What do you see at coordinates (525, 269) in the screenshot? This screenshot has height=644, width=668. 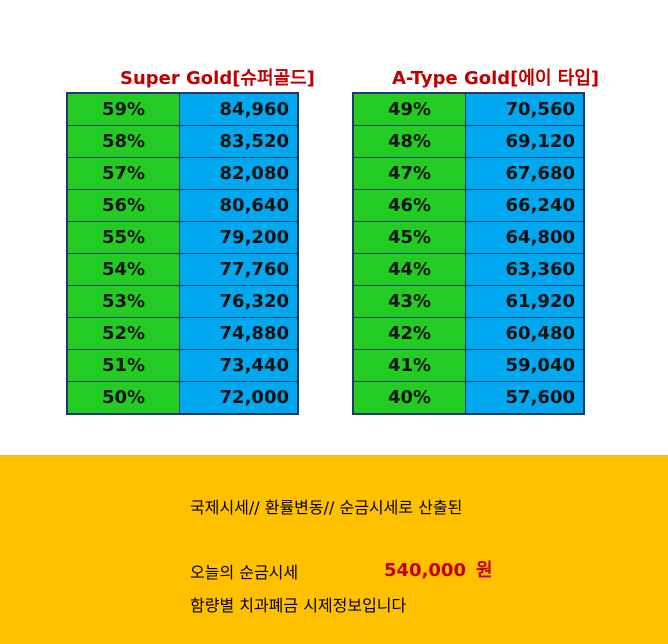 I see `price-cell: 63,360` at bounding box center [525, 269].